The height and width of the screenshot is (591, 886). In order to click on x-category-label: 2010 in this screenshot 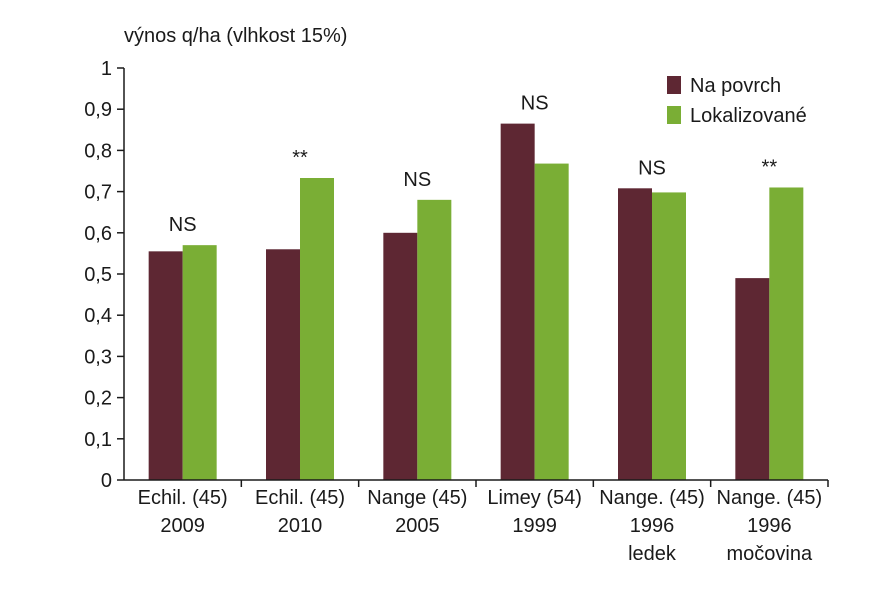, I will do `click(300, 526)`.